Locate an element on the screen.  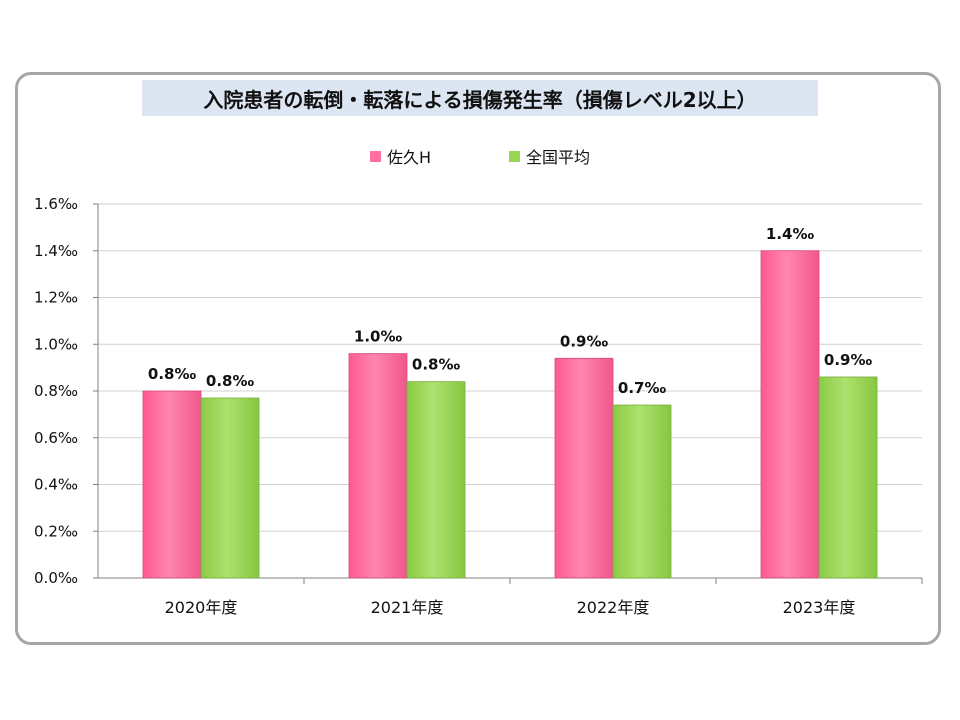
y-tick-label: 1.4‰ is located at coordinates (56, 251).